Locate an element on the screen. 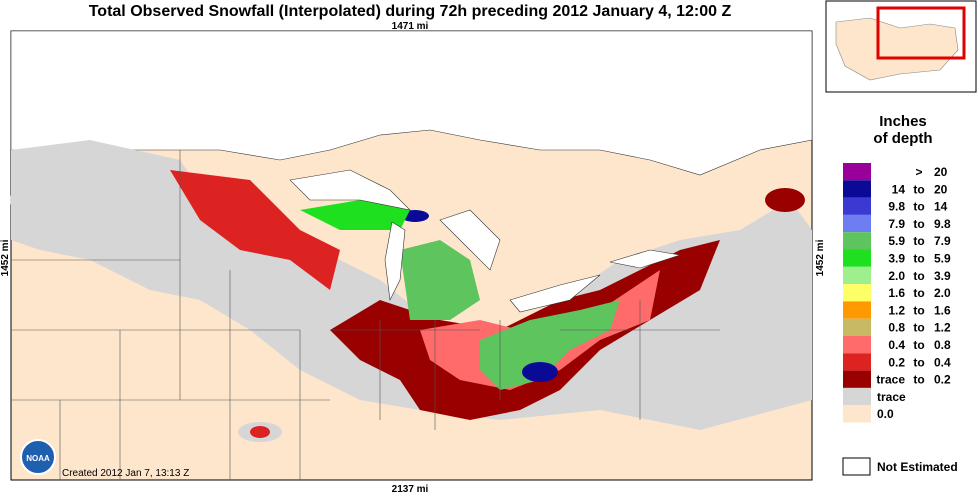 The width and height of the screenshot is (977, 497). trace-area is located at coordinates (60, 200).